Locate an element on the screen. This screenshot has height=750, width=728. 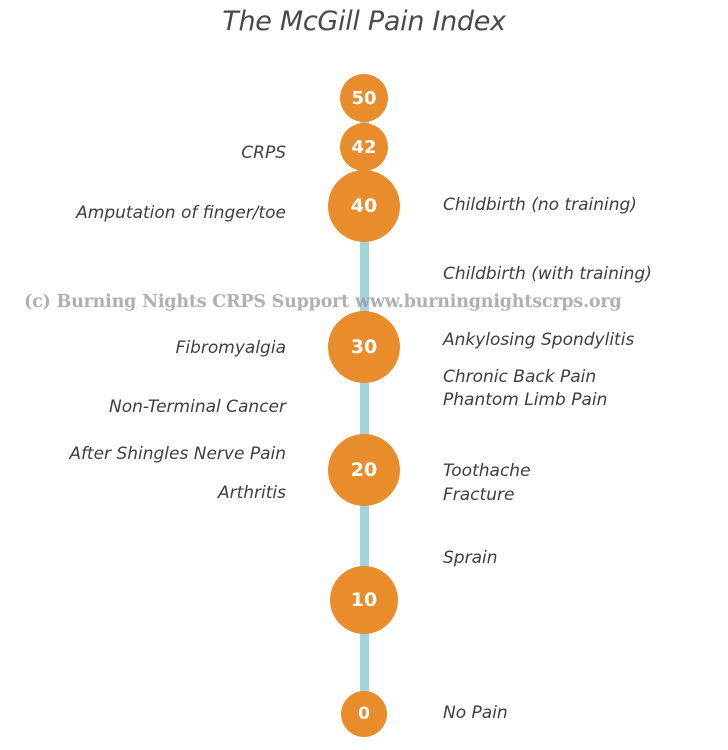
label-ankylosing-spondylitis: Ankylosing Spondylitis is located at coordinates (539, 340).